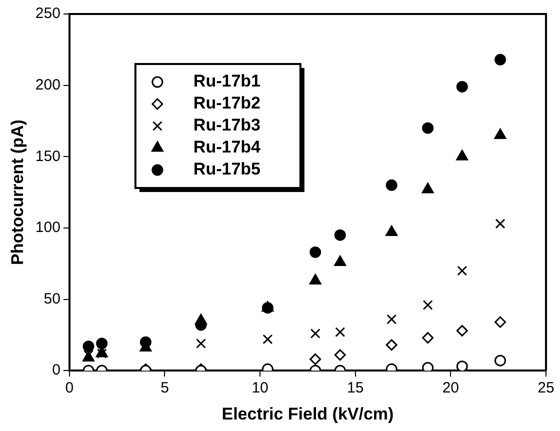  I want to click on x-axis-title: Electric Field (kV/cm), so click(308, 414).